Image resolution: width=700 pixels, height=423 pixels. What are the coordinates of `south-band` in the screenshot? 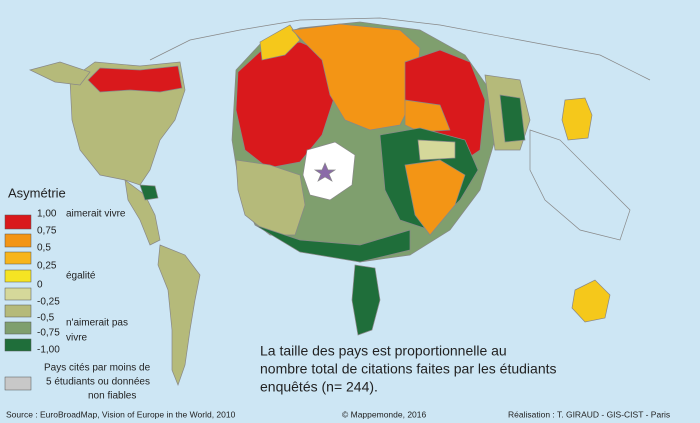 It's located at (332, 243).